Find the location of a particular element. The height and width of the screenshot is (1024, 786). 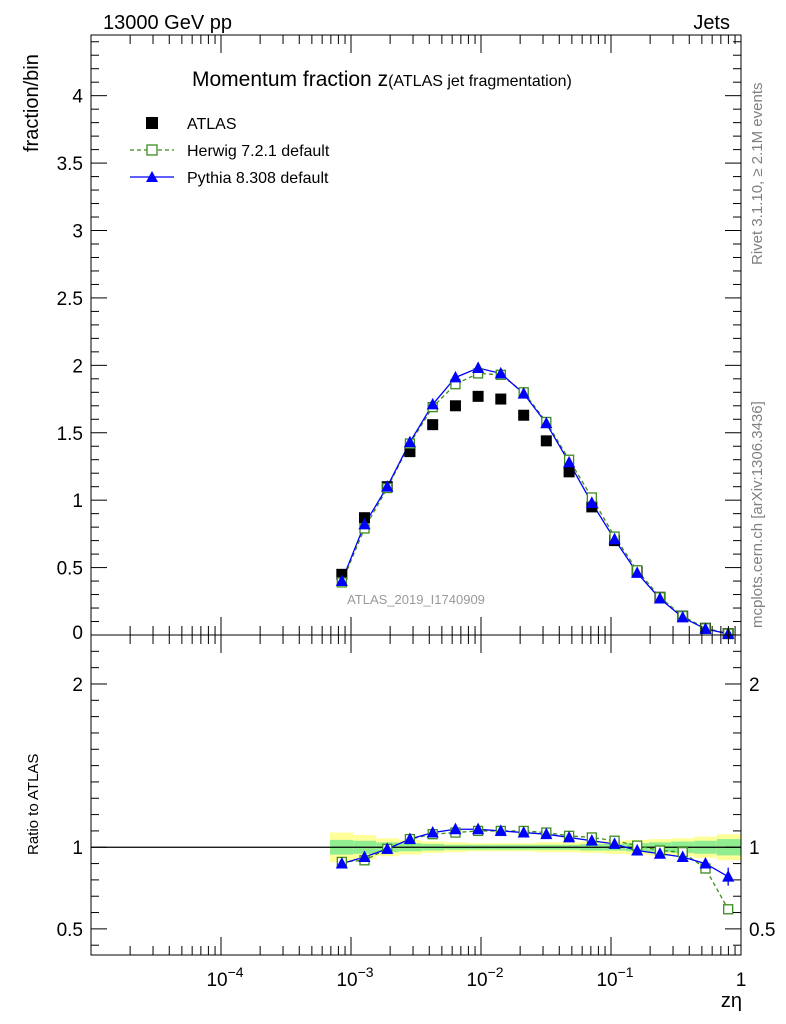

main-ytick-label: 1.5 is located at coordinates (70, 434).